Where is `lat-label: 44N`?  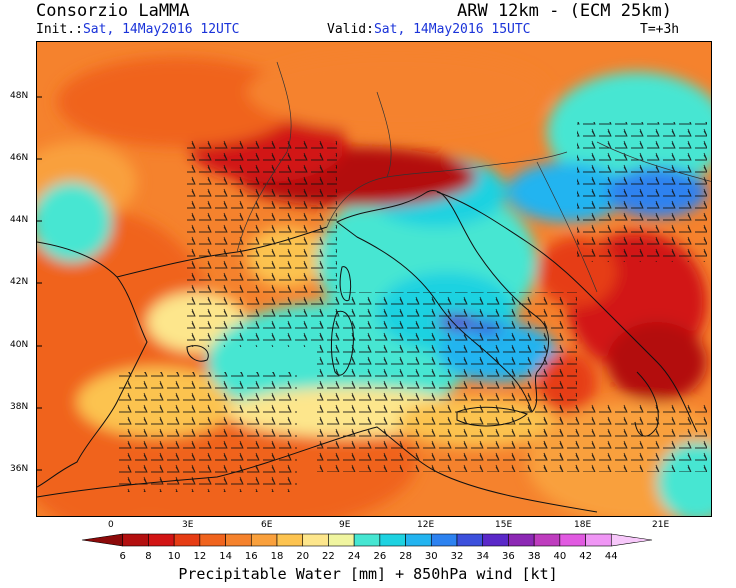 lat-label: 44N is located at coordinates (19, 220).